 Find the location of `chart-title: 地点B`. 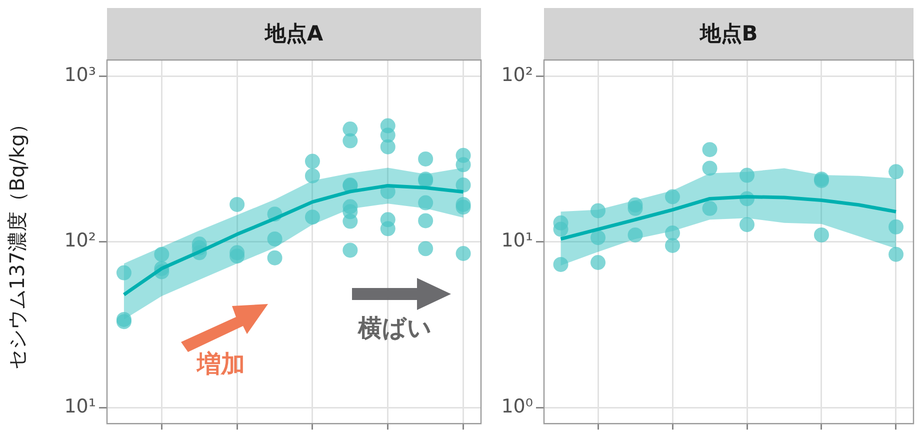

chart-title: 地点B is located at coordinates (728, 33).